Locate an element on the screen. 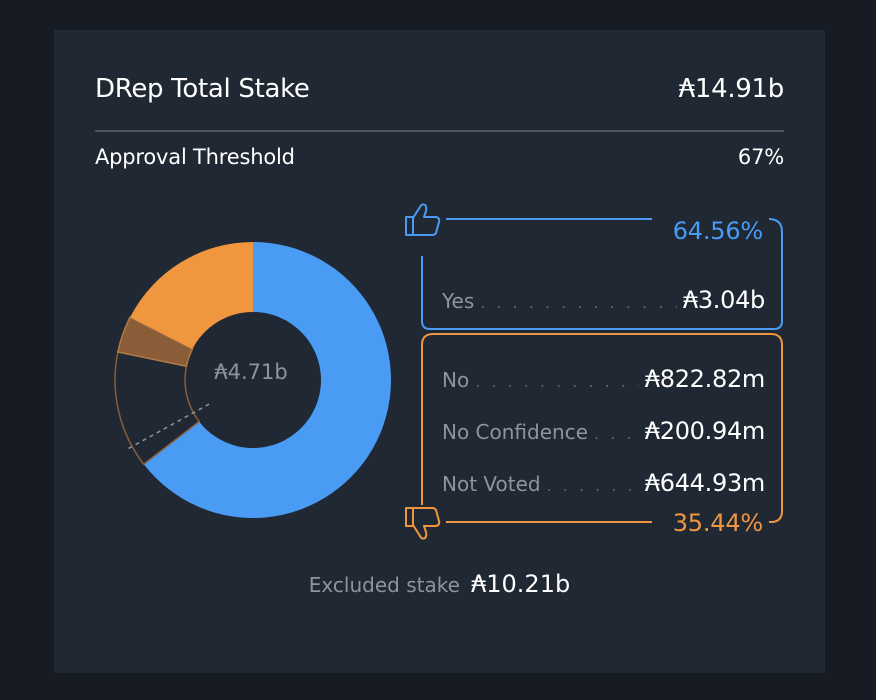 The image size is (876, 700). yes-value: ₳3.04b is located at coordinates (723, 300).